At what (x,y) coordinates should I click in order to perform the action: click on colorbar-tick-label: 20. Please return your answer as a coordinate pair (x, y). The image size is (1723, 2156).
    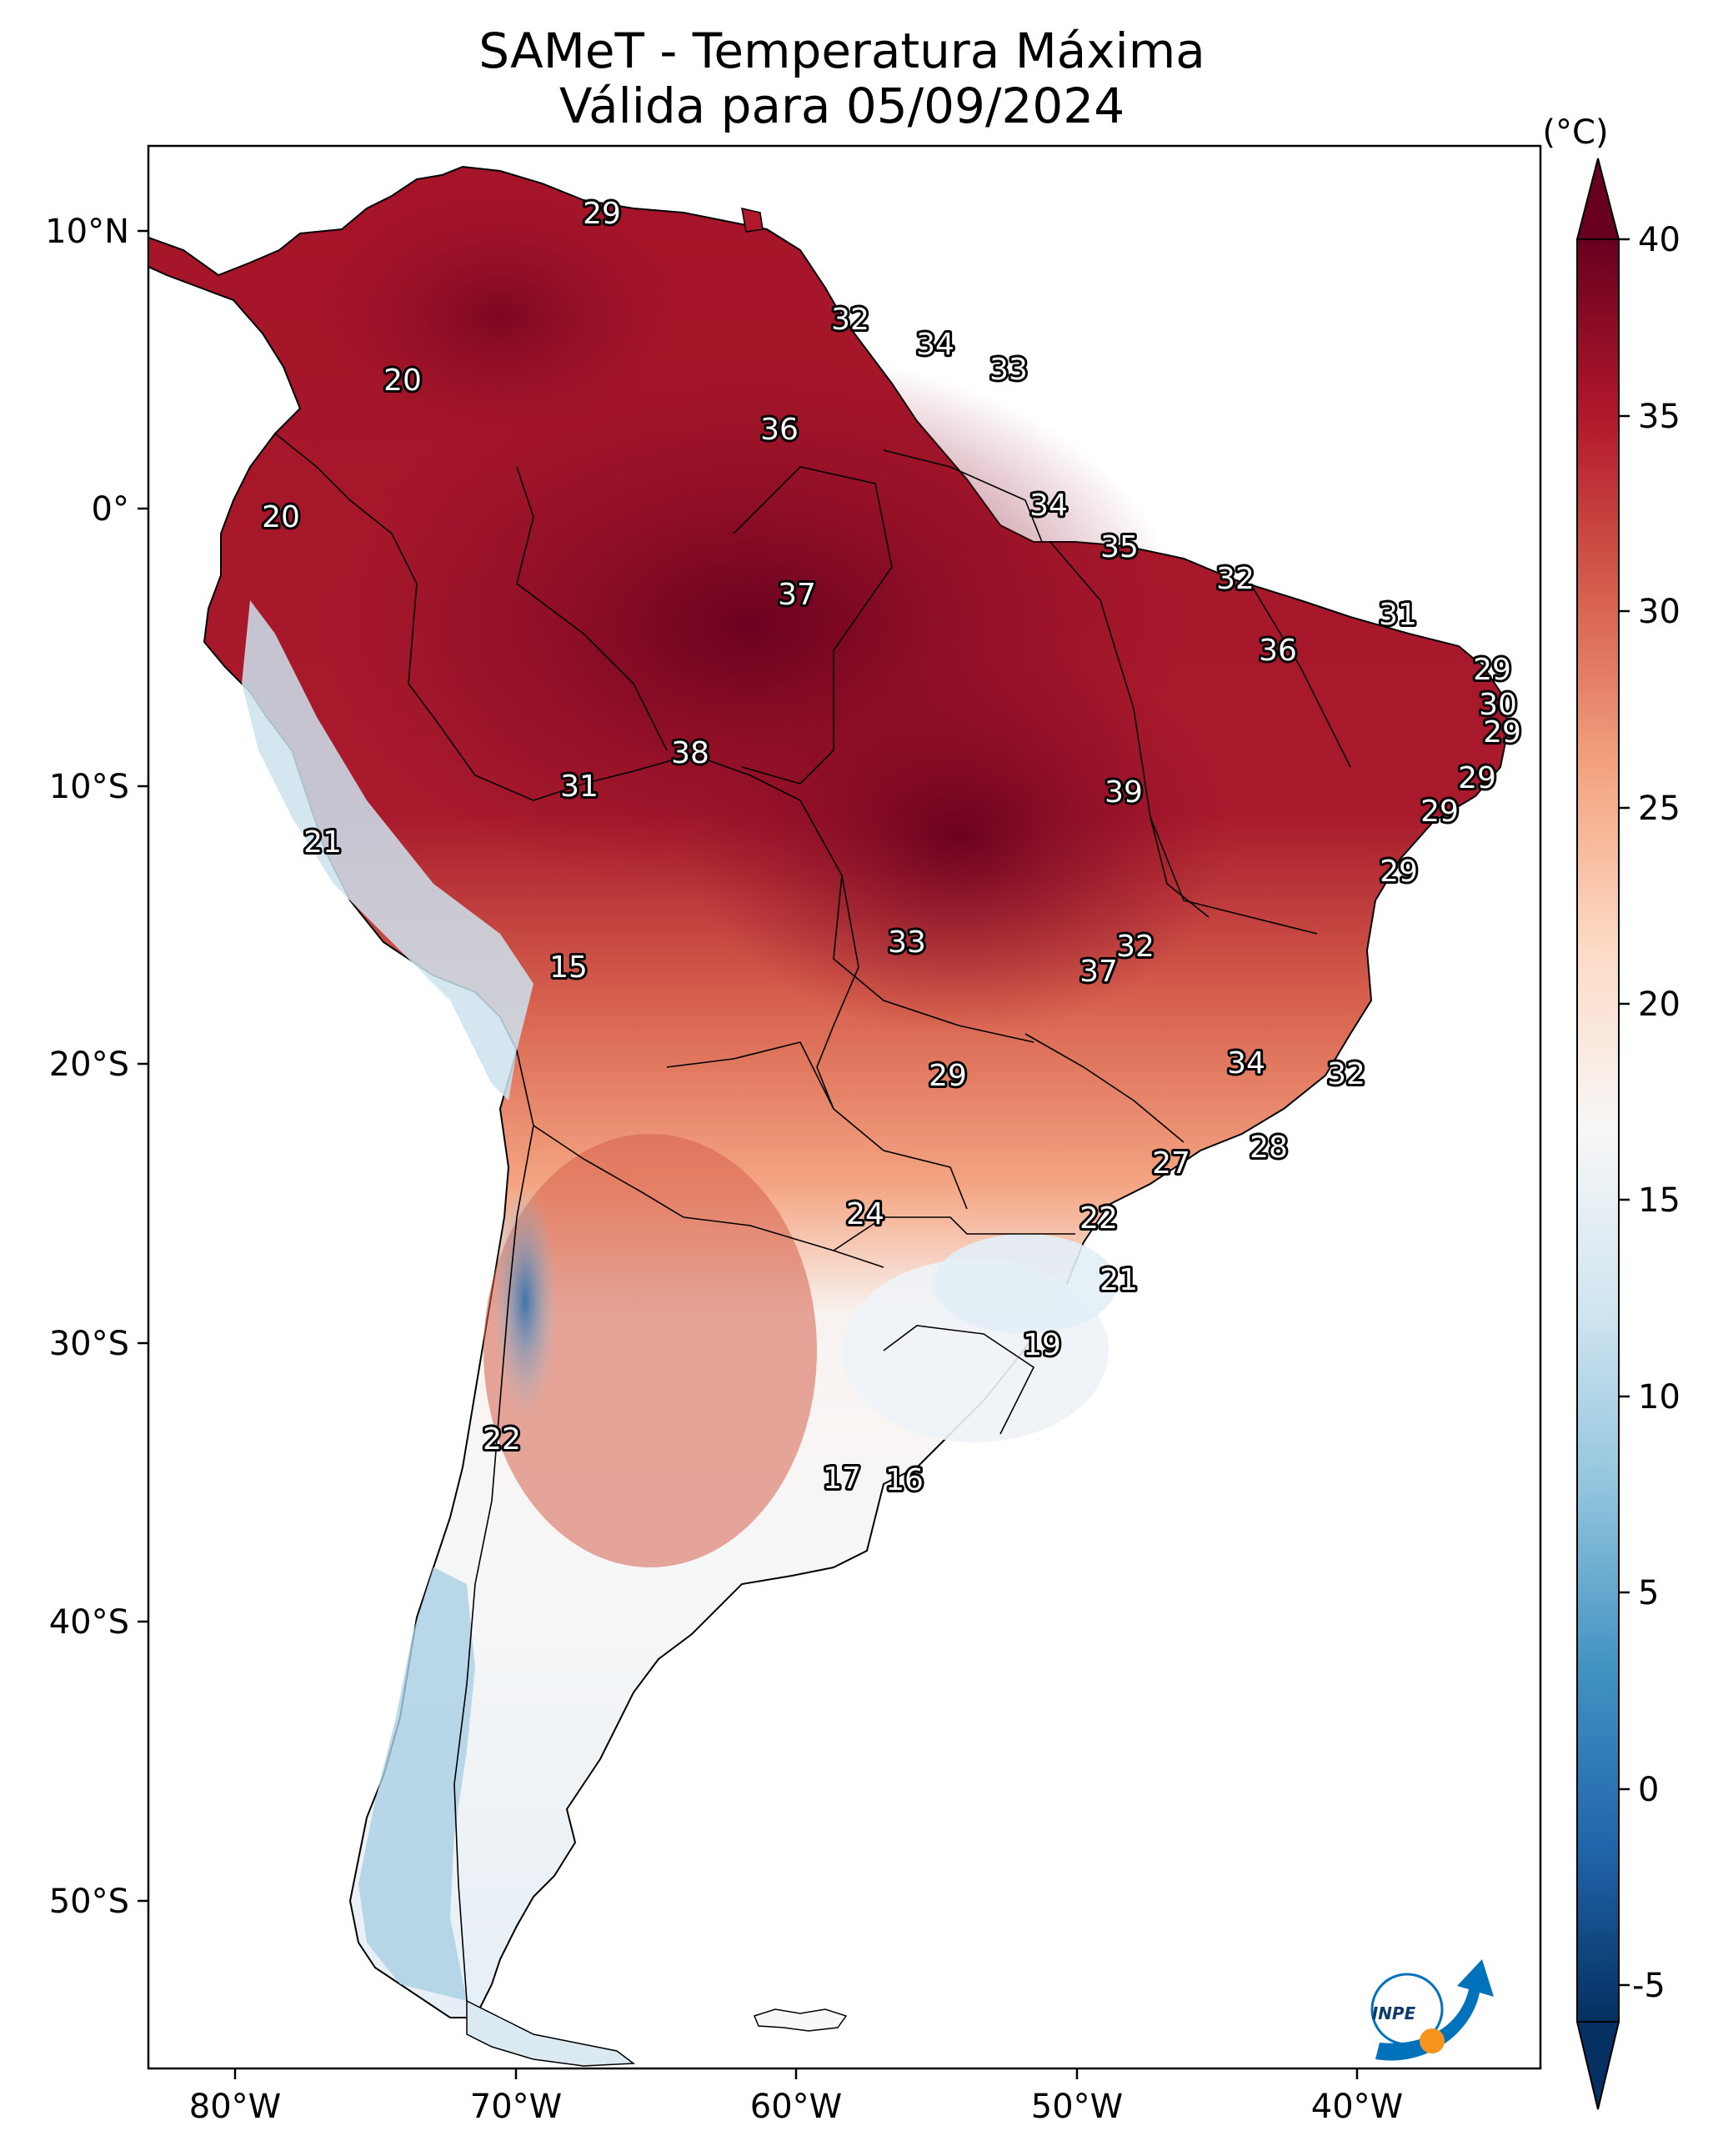
    Looking at the image, I should click on (1659, 1005).